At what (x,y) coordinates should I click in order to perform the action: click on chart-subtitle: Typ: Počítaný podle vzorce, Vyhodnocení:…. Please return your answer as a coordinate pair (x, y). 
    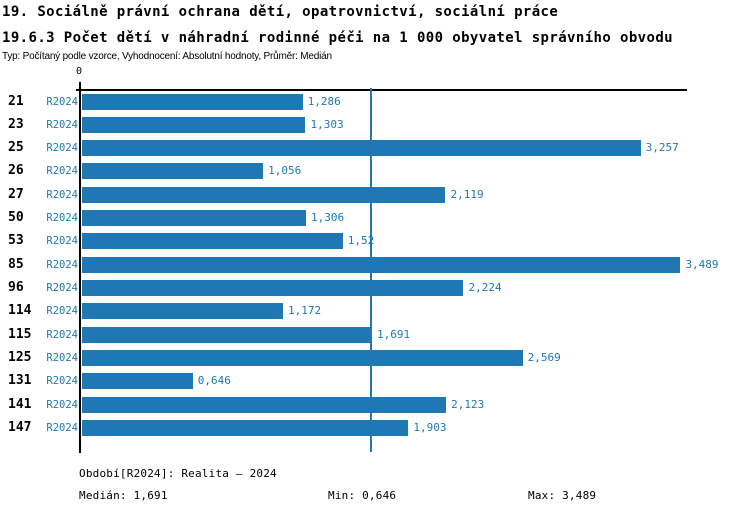
    Looking at the image, I should click on (167, 56).